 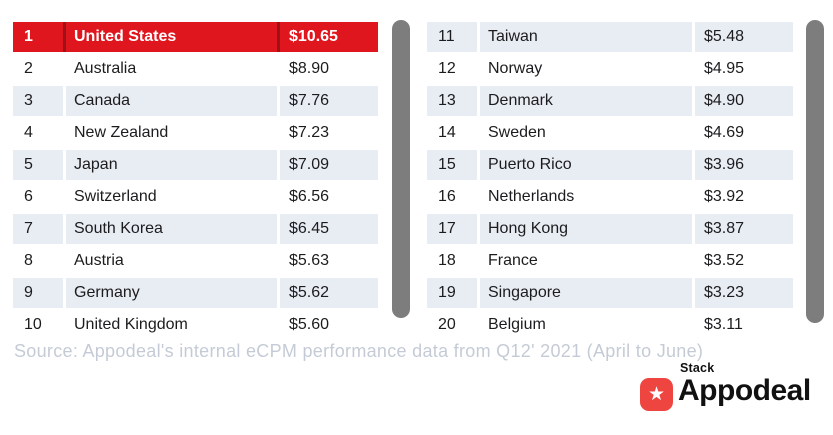 I want to click on table-row: 3 Canada $7.76, so click(x=195, y=101).